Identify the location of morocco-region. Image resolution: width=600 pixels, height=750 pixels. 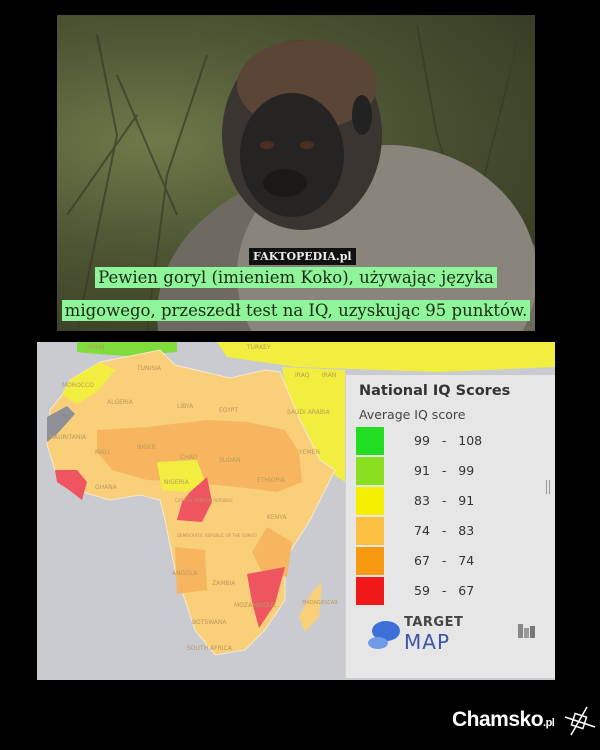
(88, 383).